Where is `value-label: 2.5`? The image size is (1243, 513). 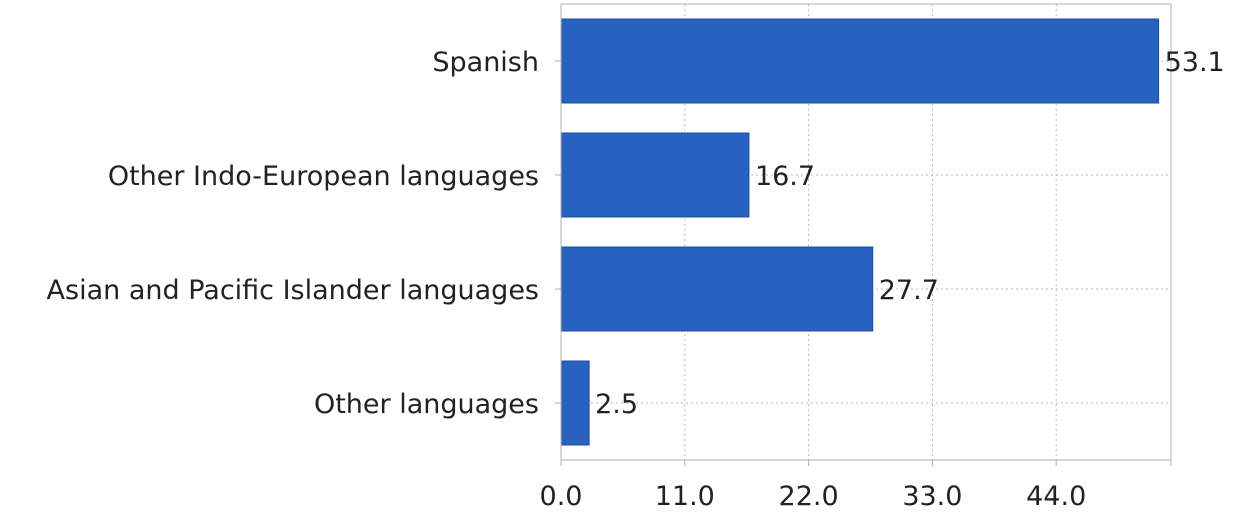
value-label: 2.5 is located at coordinates (616, 404).